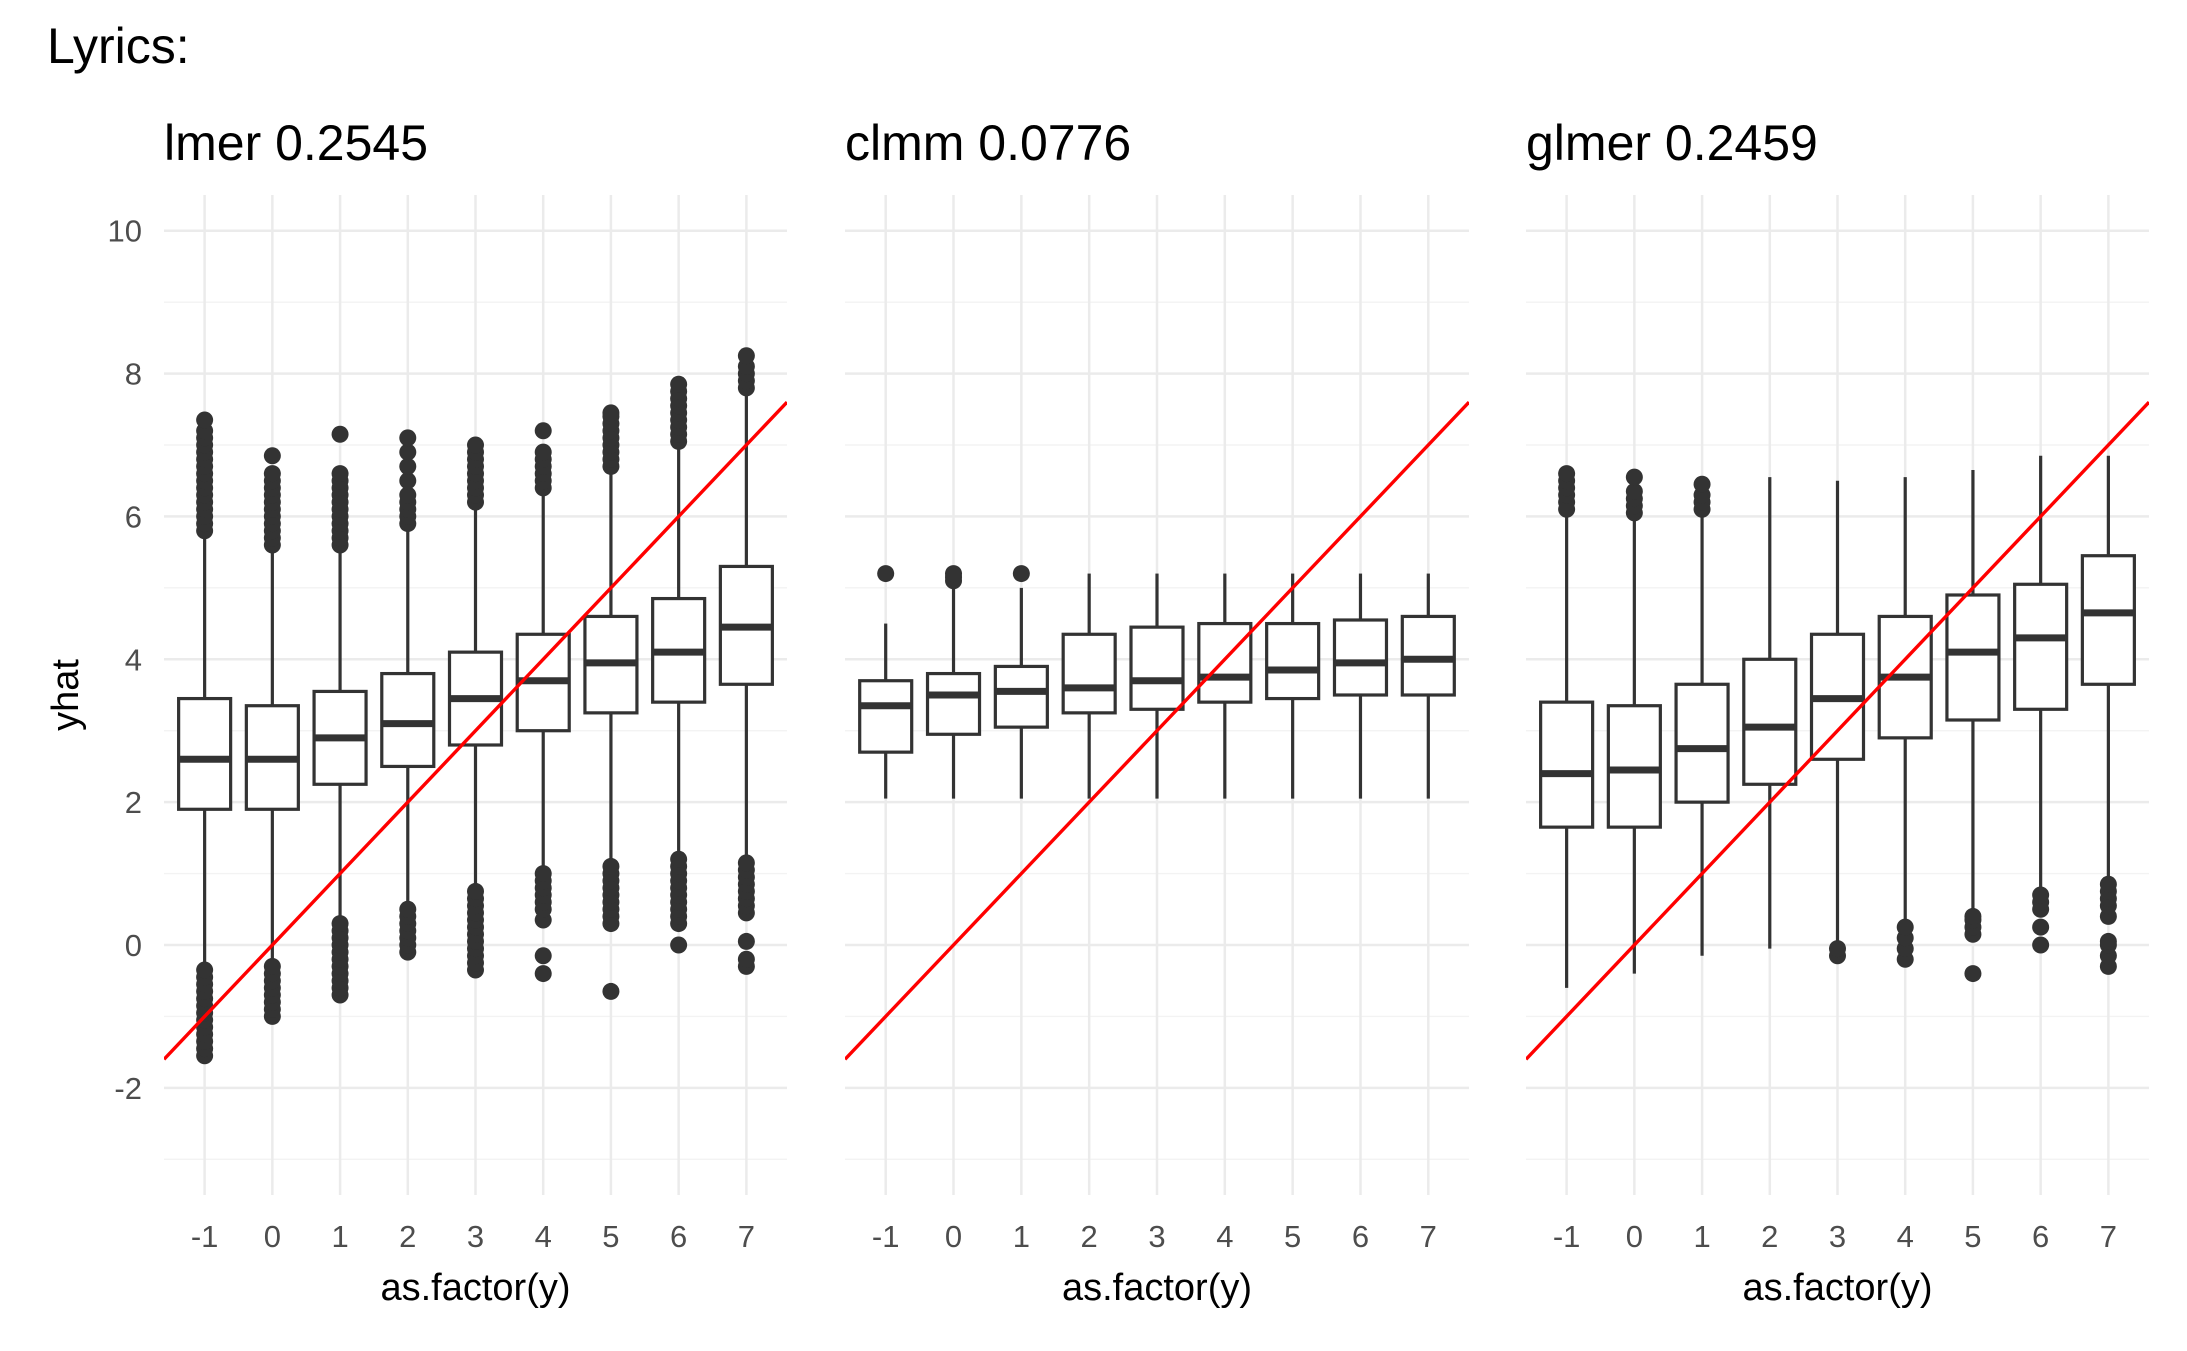 The image size is (2187, 1351). What do you see at coordinates (133, 659) in the screenshot?
I see `y-tick-label: 4` at bounding box center [133, 659].